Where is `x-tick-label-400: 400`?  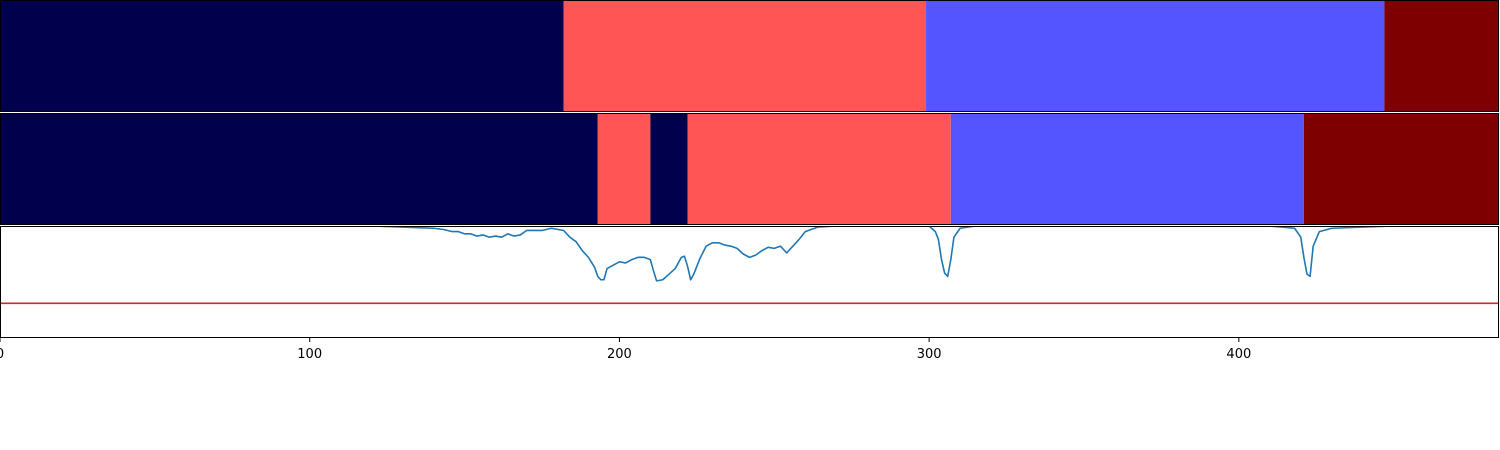
x-tick-label-400: 400 is located at coordinates (1238, 354).